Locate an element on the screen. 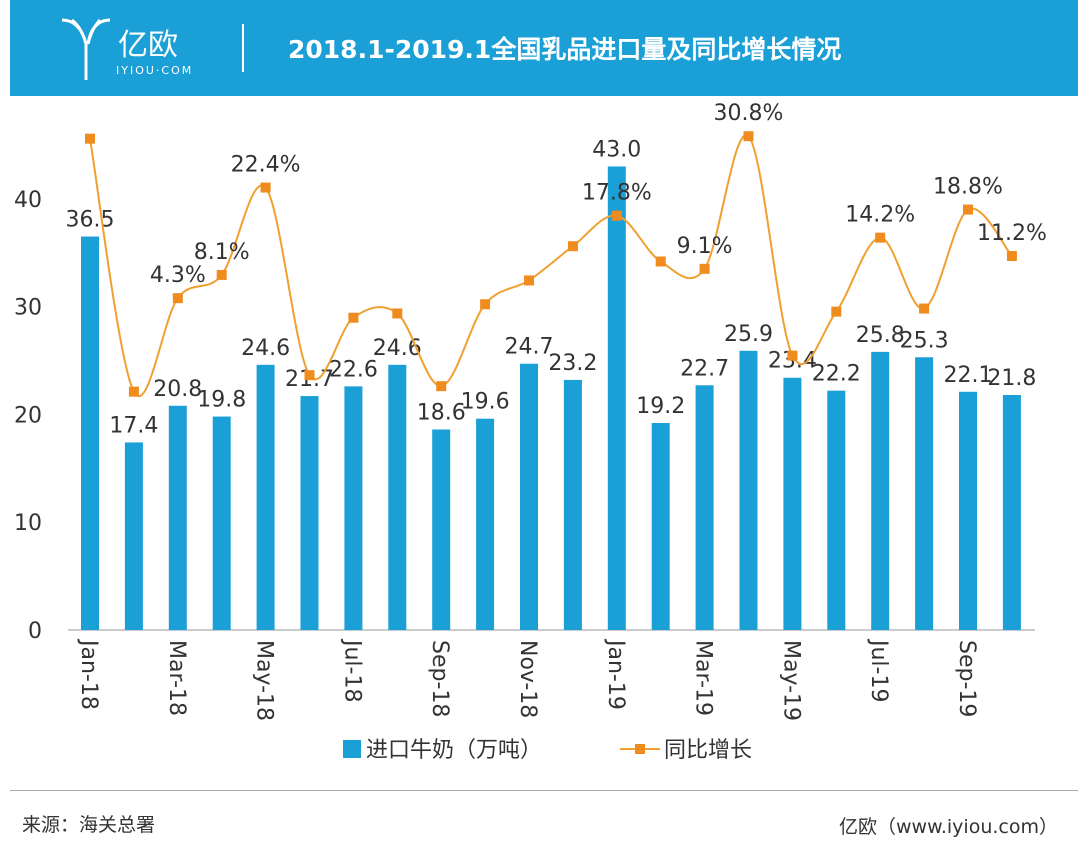 The image size is (1080, 858). line-label: 30.8% is located at coordinates (749, 113).